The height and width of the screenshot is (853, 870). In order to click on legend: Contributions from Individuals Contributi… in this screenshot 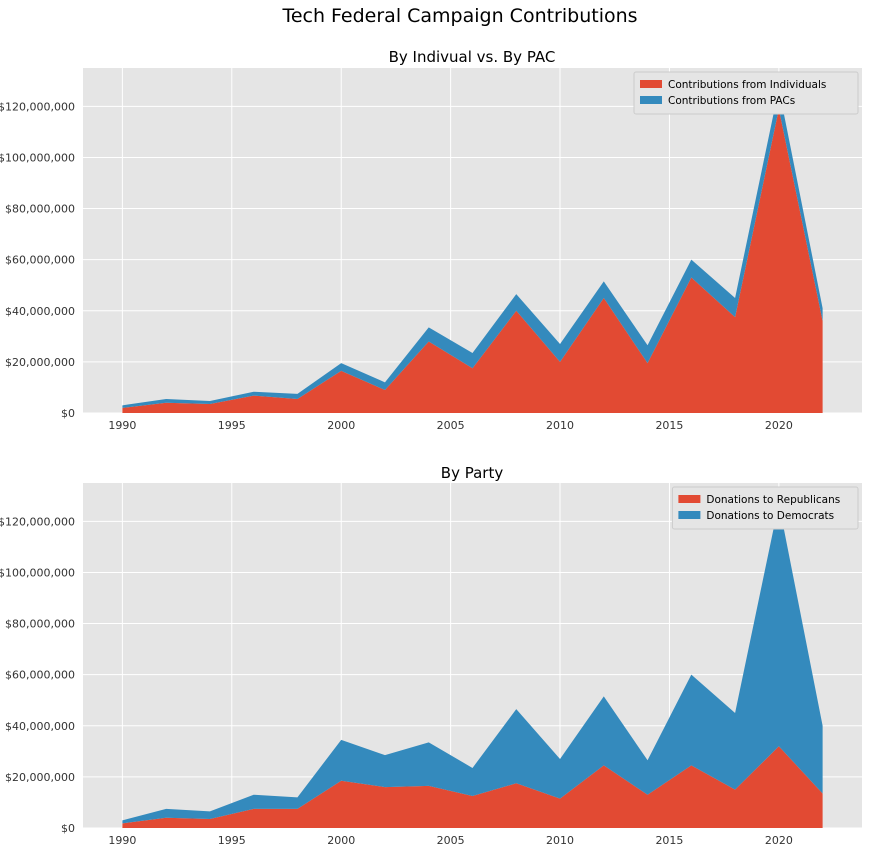, I will do `click(746, 93)`.